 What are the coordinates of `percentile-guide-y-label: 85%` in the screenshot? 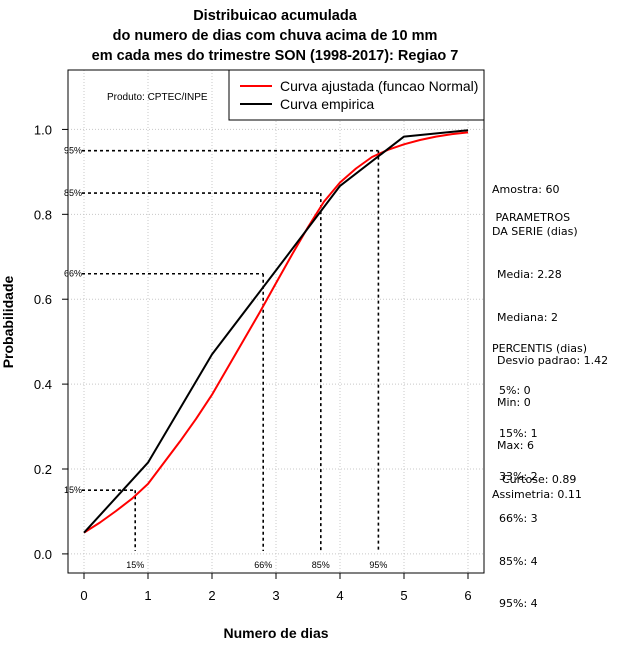 It's located at (73, 193).